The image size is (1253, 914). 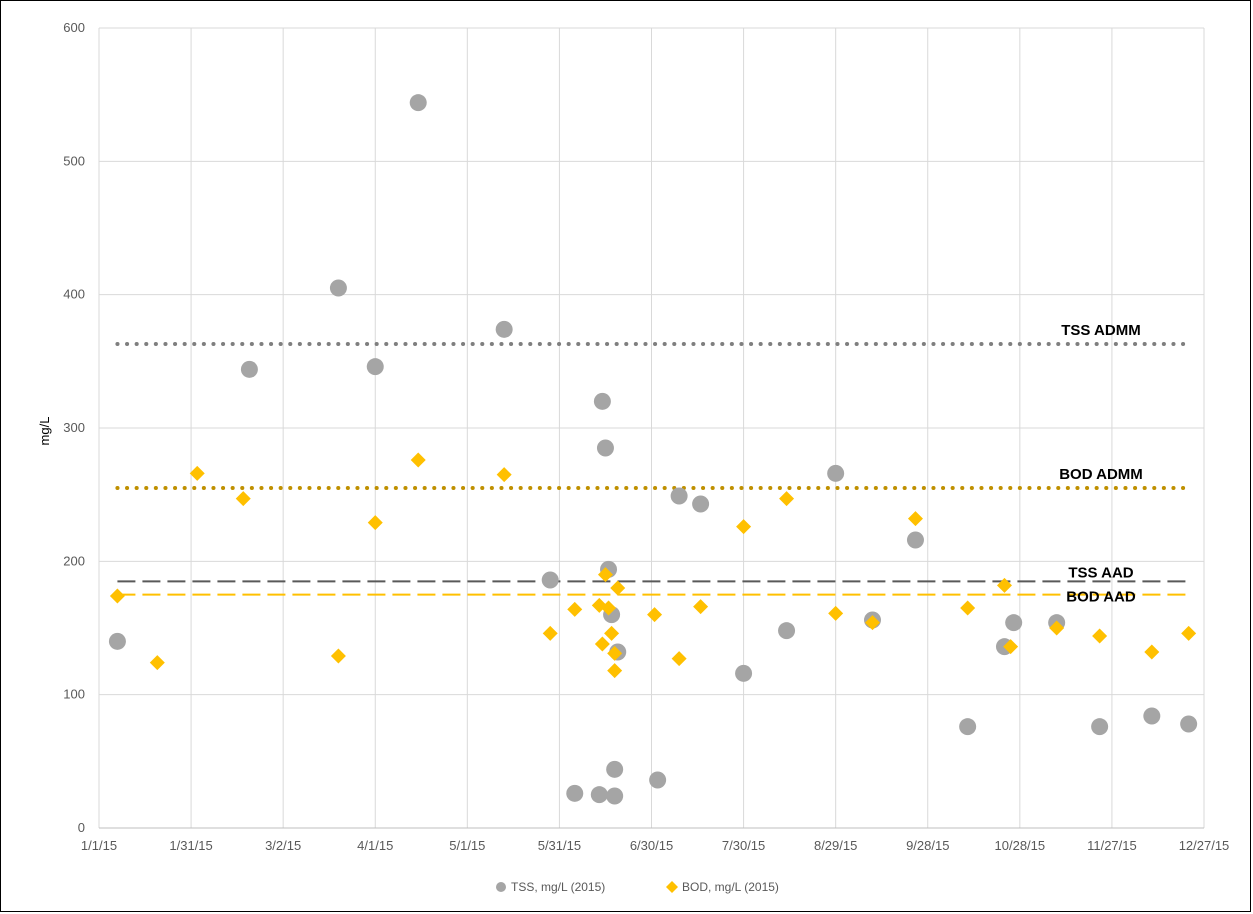 What do you see at coordinates (672, 887) in the screenshot?
I see `legend-bod-marker` at bounding box center [672, 887].